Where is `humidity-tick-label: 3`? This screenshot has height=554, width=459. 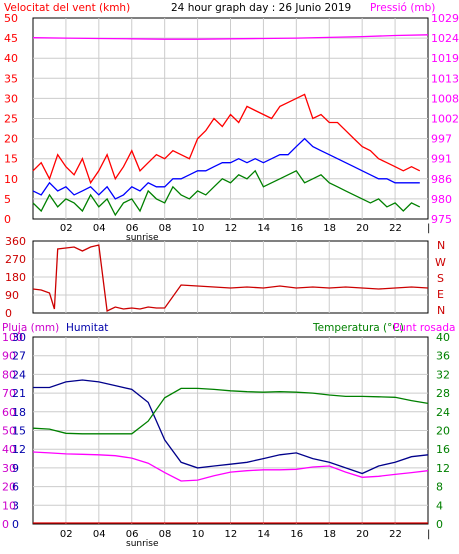
humidity-tick-label: 3 is located at coordinates (15, 505).